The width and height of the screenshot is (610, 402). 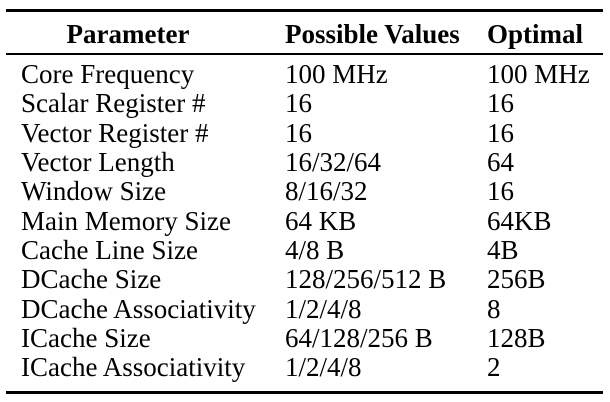 I want to click on table-row: Cache Line Size 4/8 B 4B, so click(x=305, y=250).